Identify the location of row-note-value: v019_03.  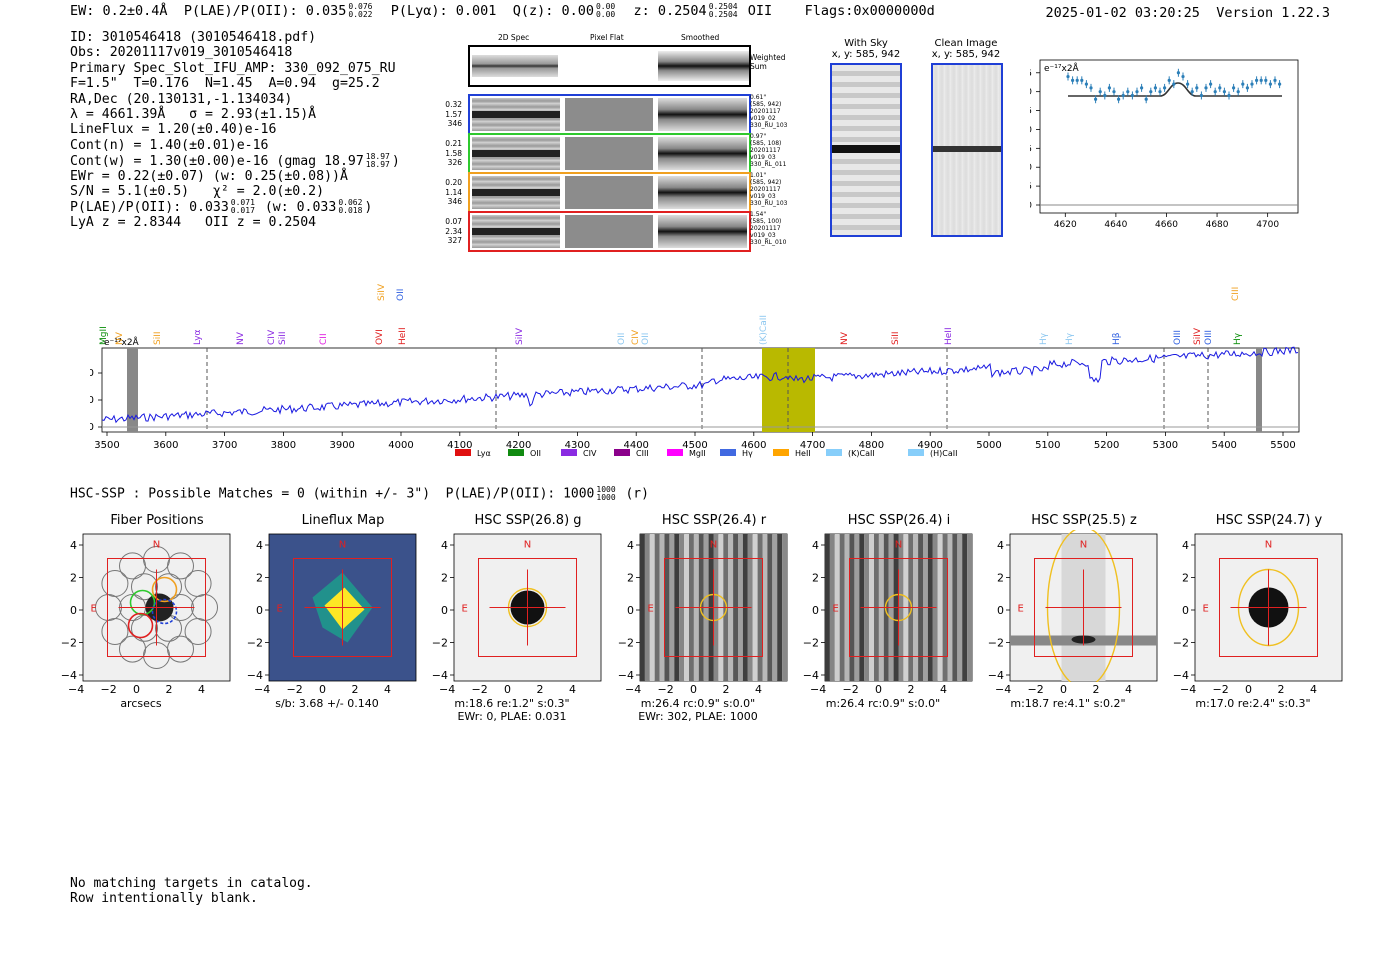
(763, 157).